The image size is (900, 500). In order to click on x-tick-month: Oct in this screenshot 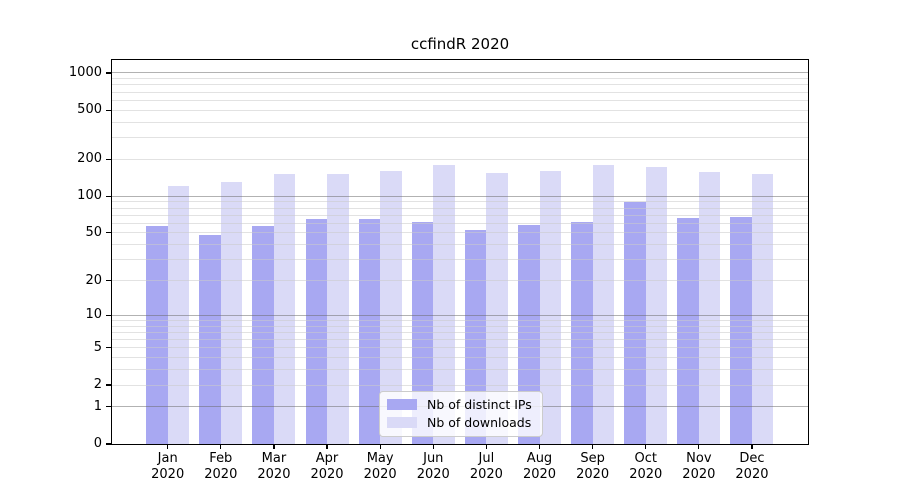, I will do `click(645, 458)`.